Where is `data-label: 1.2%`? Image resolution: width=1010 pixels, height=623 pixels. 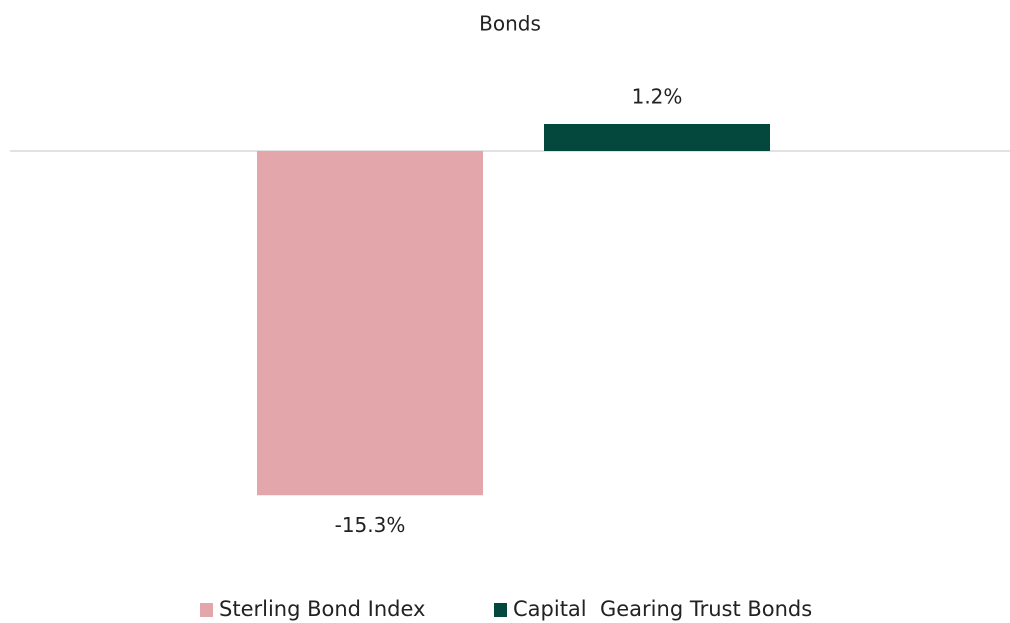 data-label: 1.2% is located at coordinates (657, 97).